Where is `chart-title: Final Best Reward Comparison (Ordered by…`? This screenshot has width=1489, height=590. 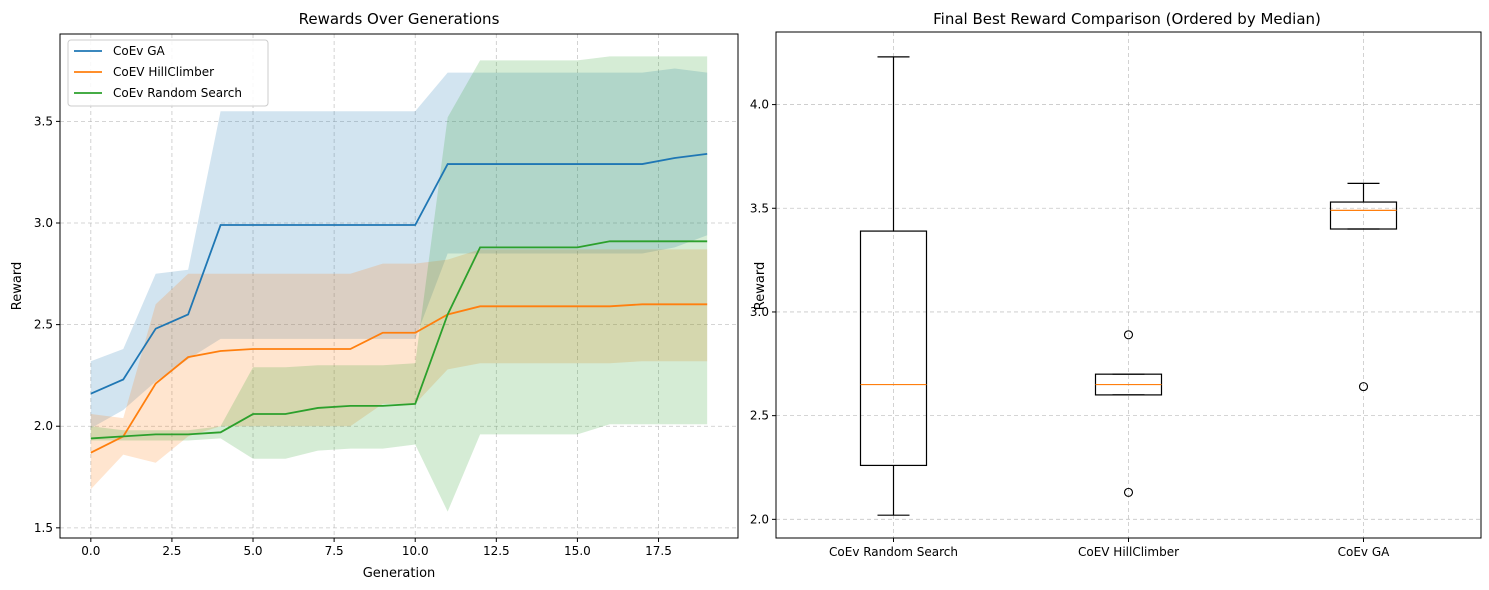
chart-title: Final Best Reward Comparison (Ordered by… is located at coordinates (1127, 19).